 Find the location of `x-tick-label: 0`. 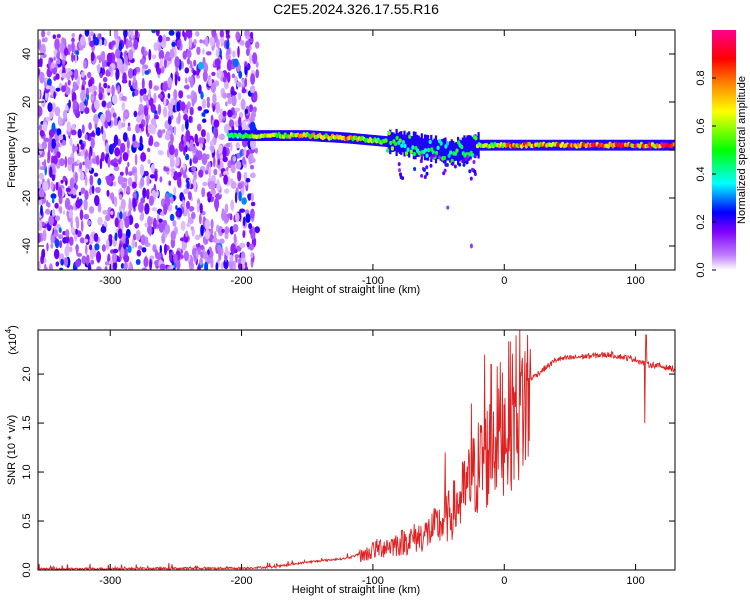

x-tick-label: 0 is located at coordinates (504, 281).